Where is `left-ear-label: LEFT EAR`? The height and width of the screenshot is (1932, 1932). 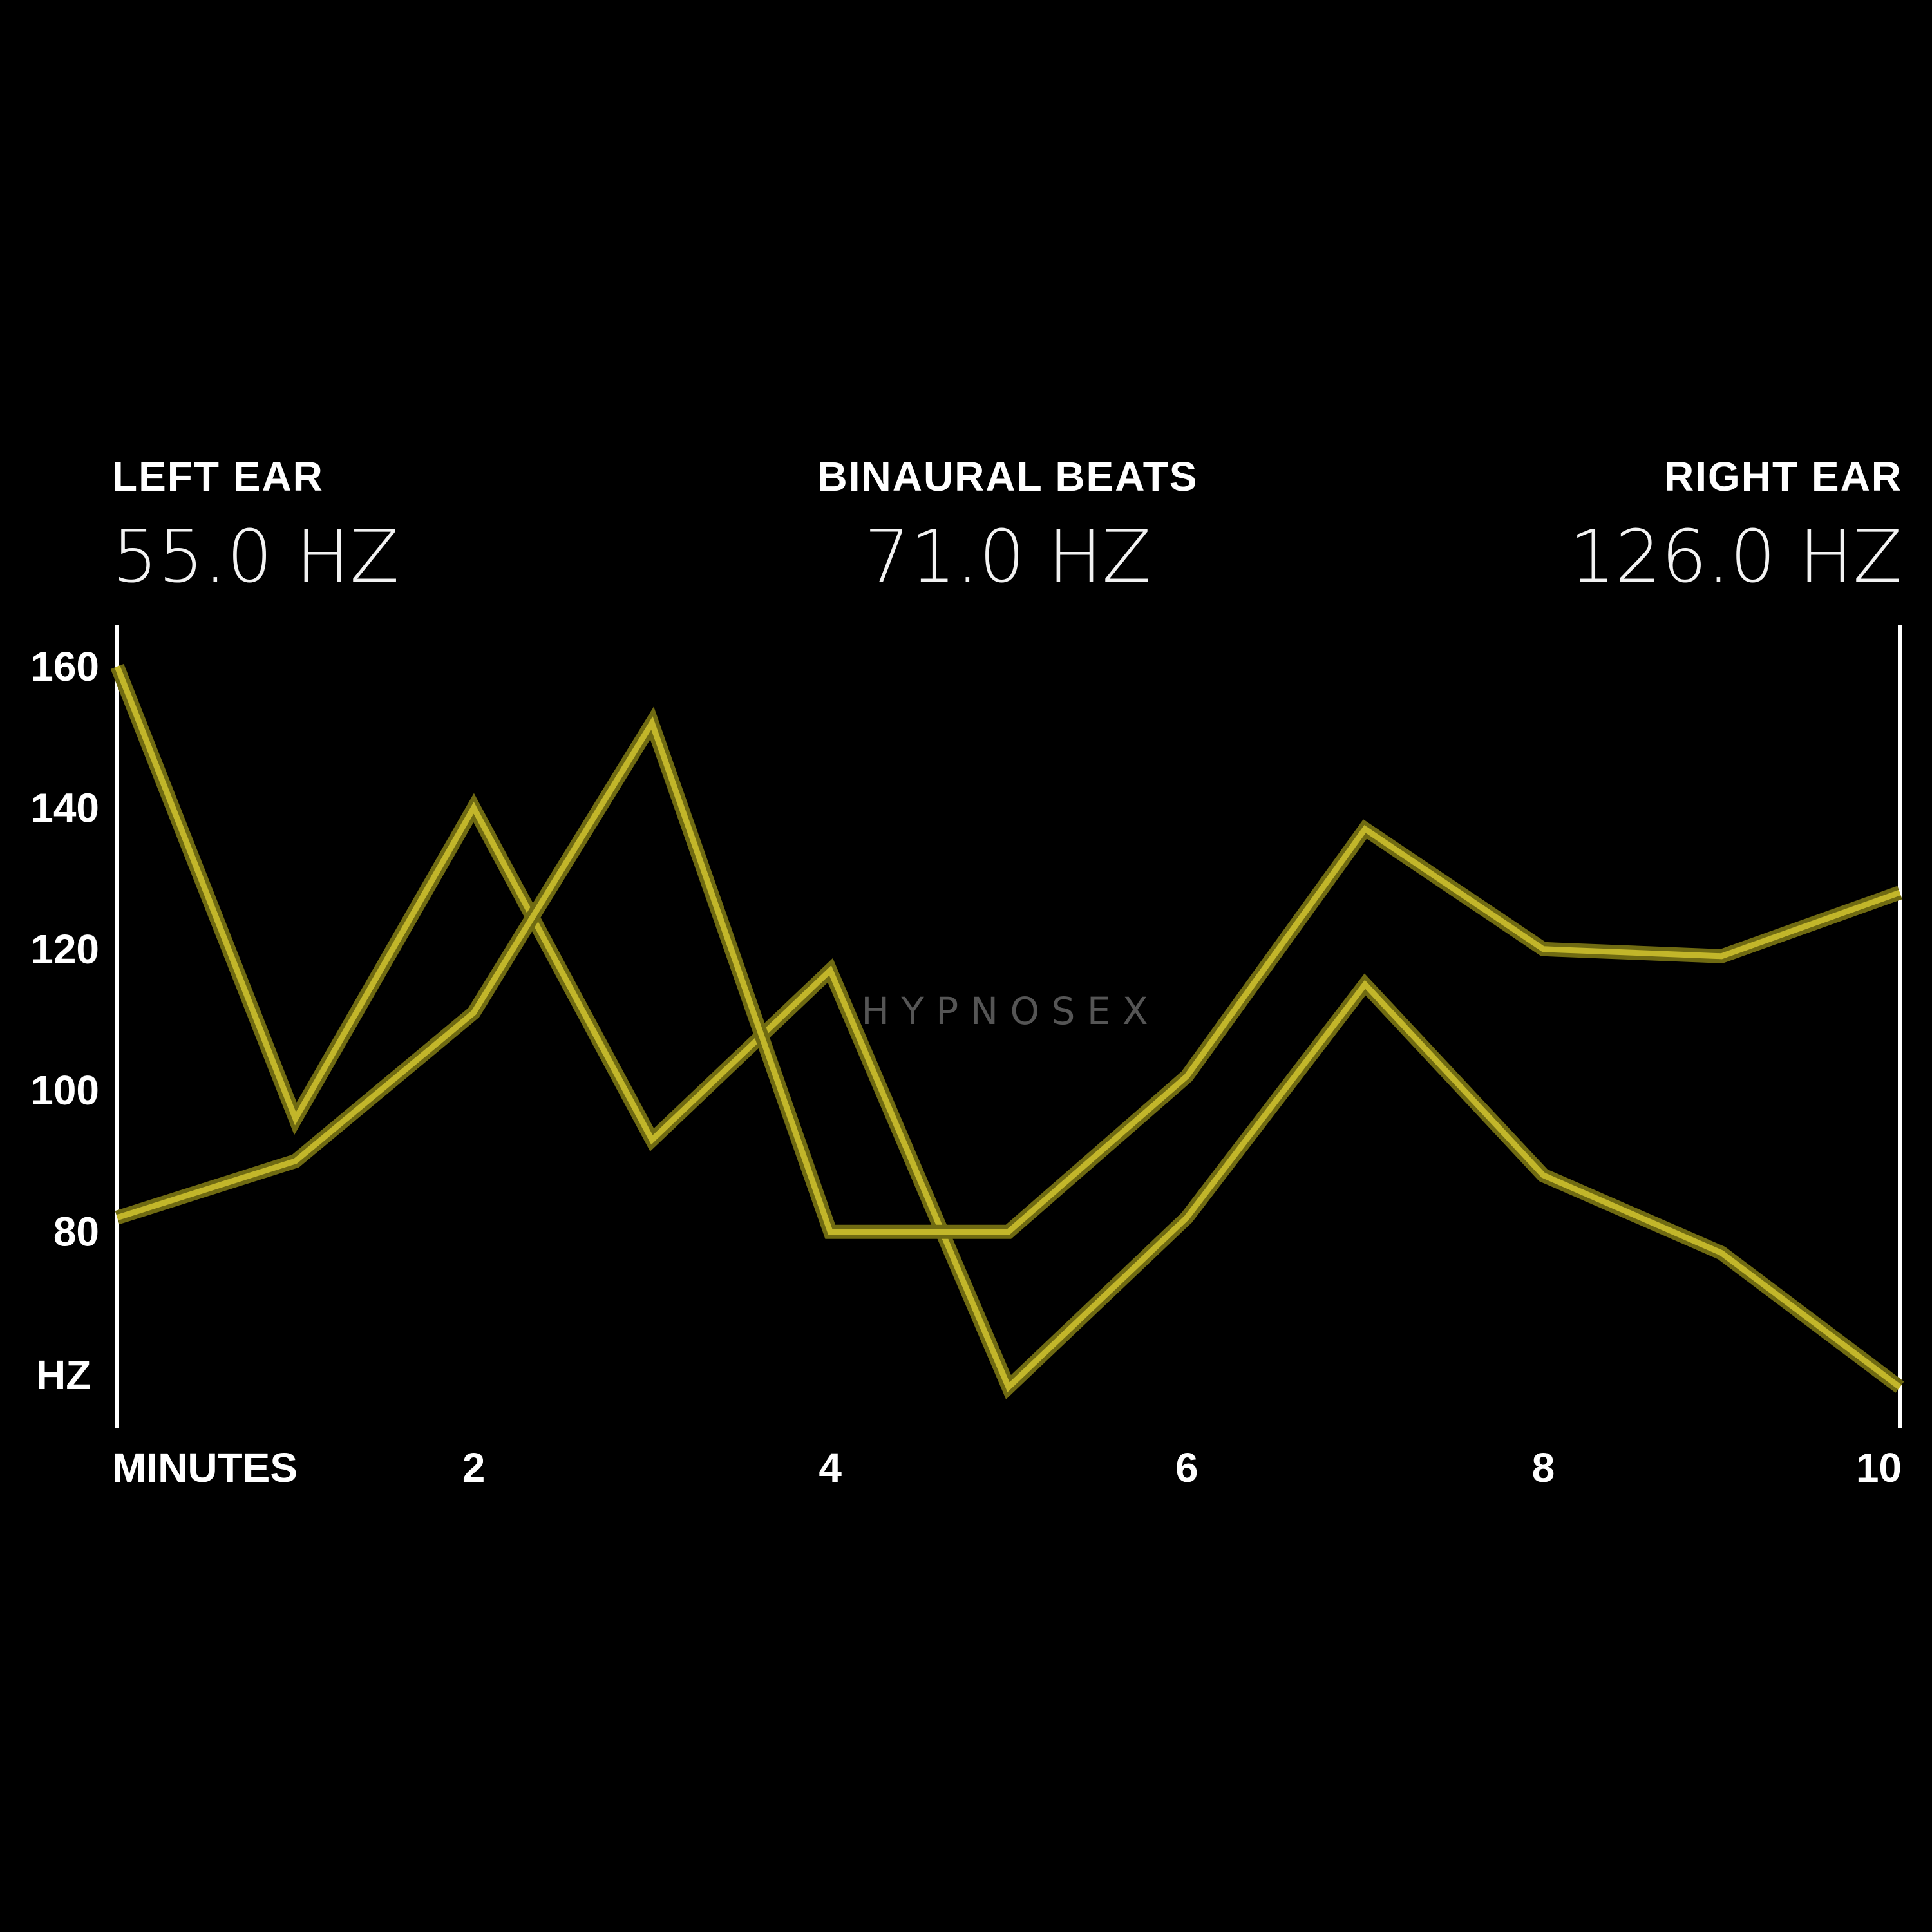 left-ear-label: LEFT EAR is located at coordinates (218, 477).